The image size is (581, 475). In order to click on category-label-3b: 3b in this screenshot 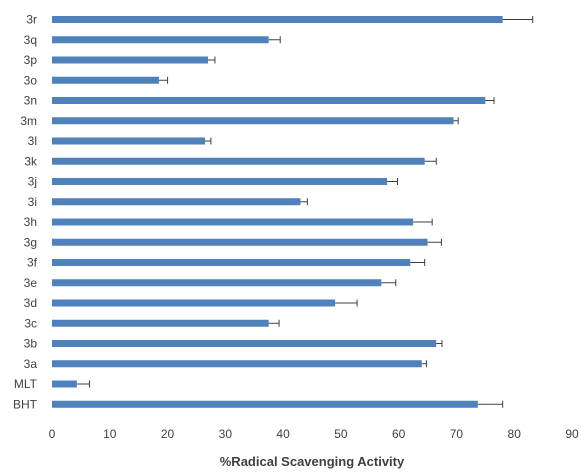, I will do `click(31, 344)`.